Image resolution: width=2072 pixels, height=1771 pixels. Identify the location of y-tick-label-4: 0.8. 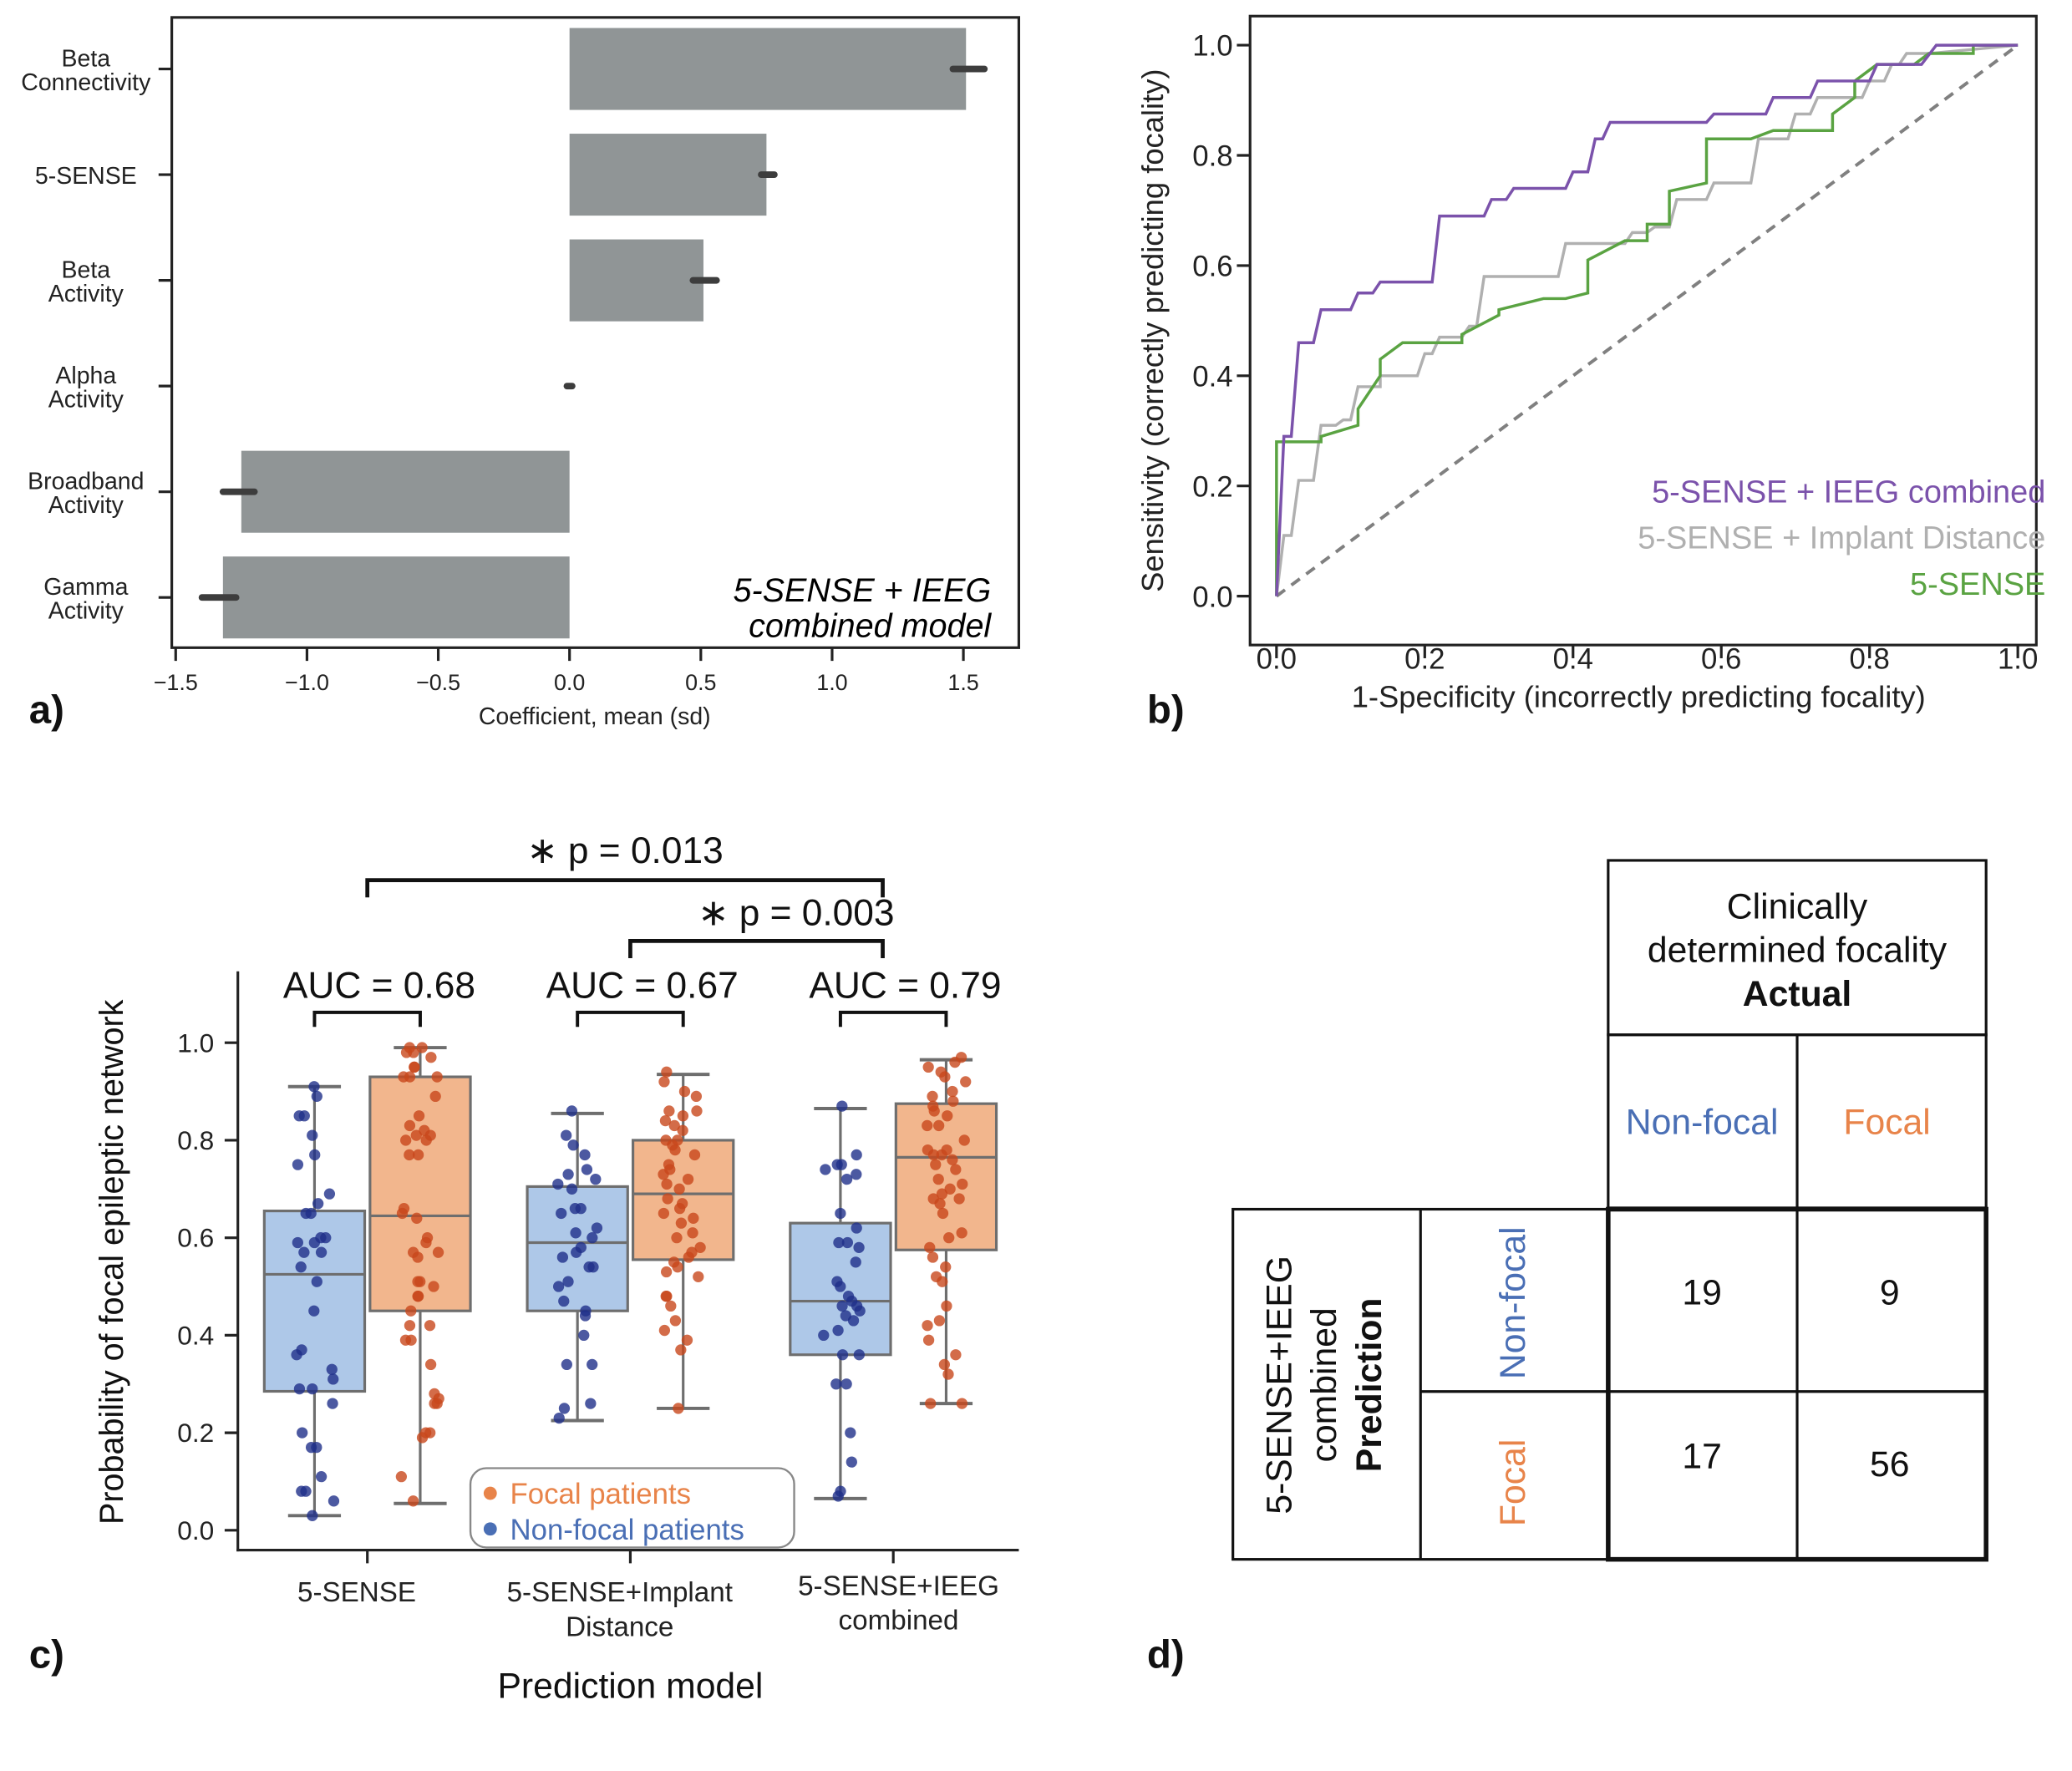
(1212, 157).